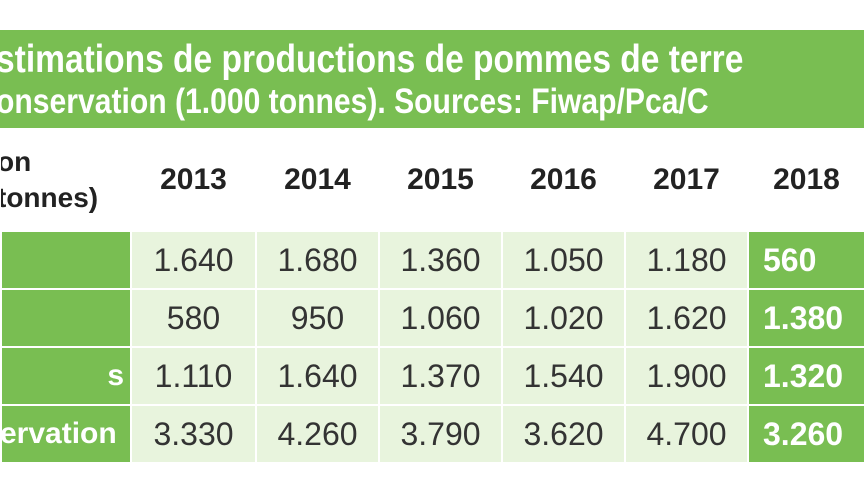 This screenshot has height=486, width=864. What do you see at coordinates (317, 318) in the screenshot?
I see `table-cell: 950` at bounding box center [317, 318].